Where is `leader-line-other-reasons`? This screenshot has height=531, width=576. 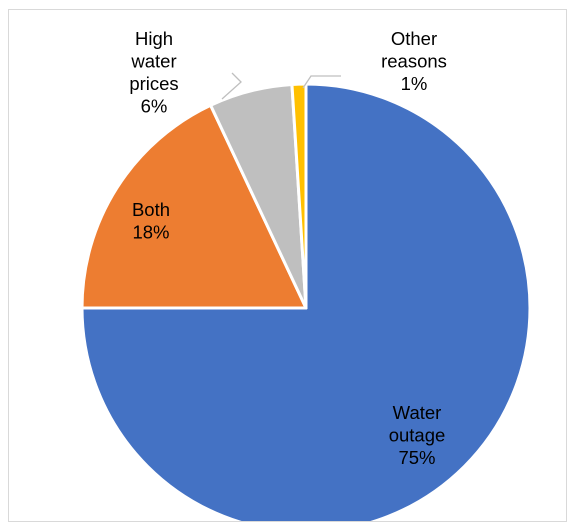
leader-line-other-reasons is located at coordinates (321, 82).